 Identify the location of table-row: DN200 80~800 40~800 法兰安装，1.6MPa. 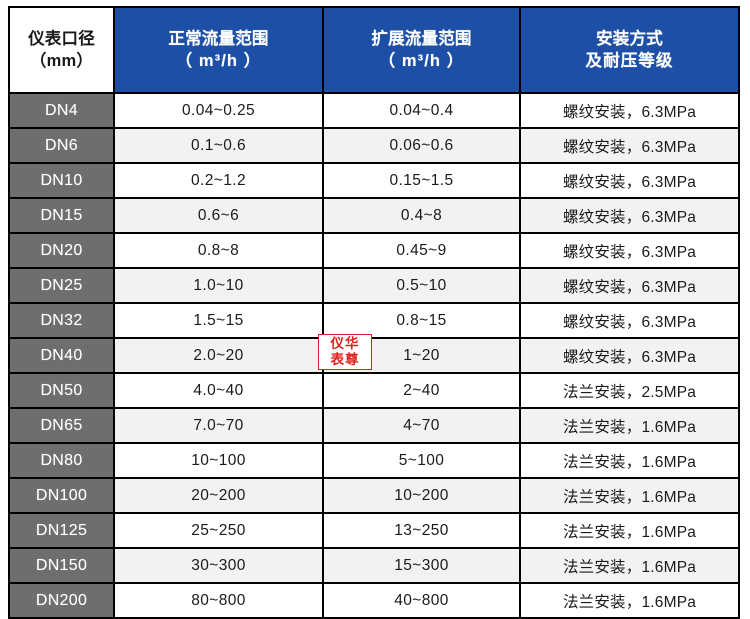
(374, 600).